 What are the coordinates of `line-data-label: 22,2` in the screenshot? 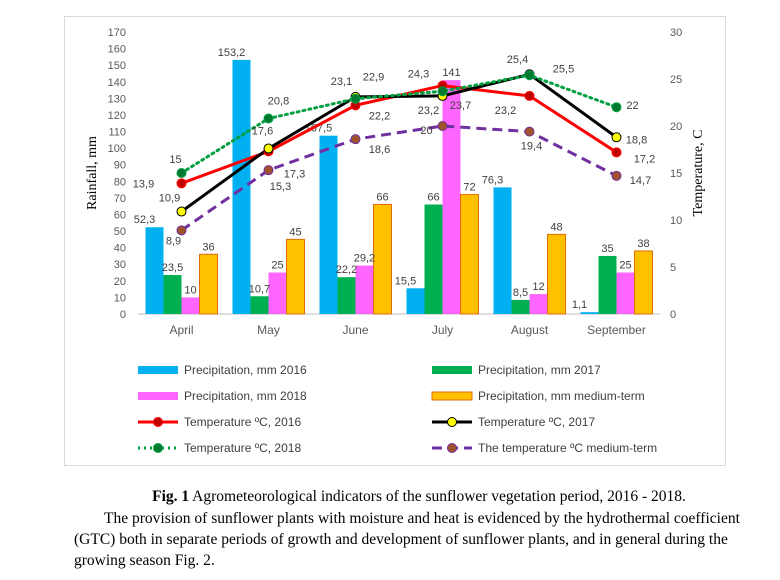 It's located at (379, 116).